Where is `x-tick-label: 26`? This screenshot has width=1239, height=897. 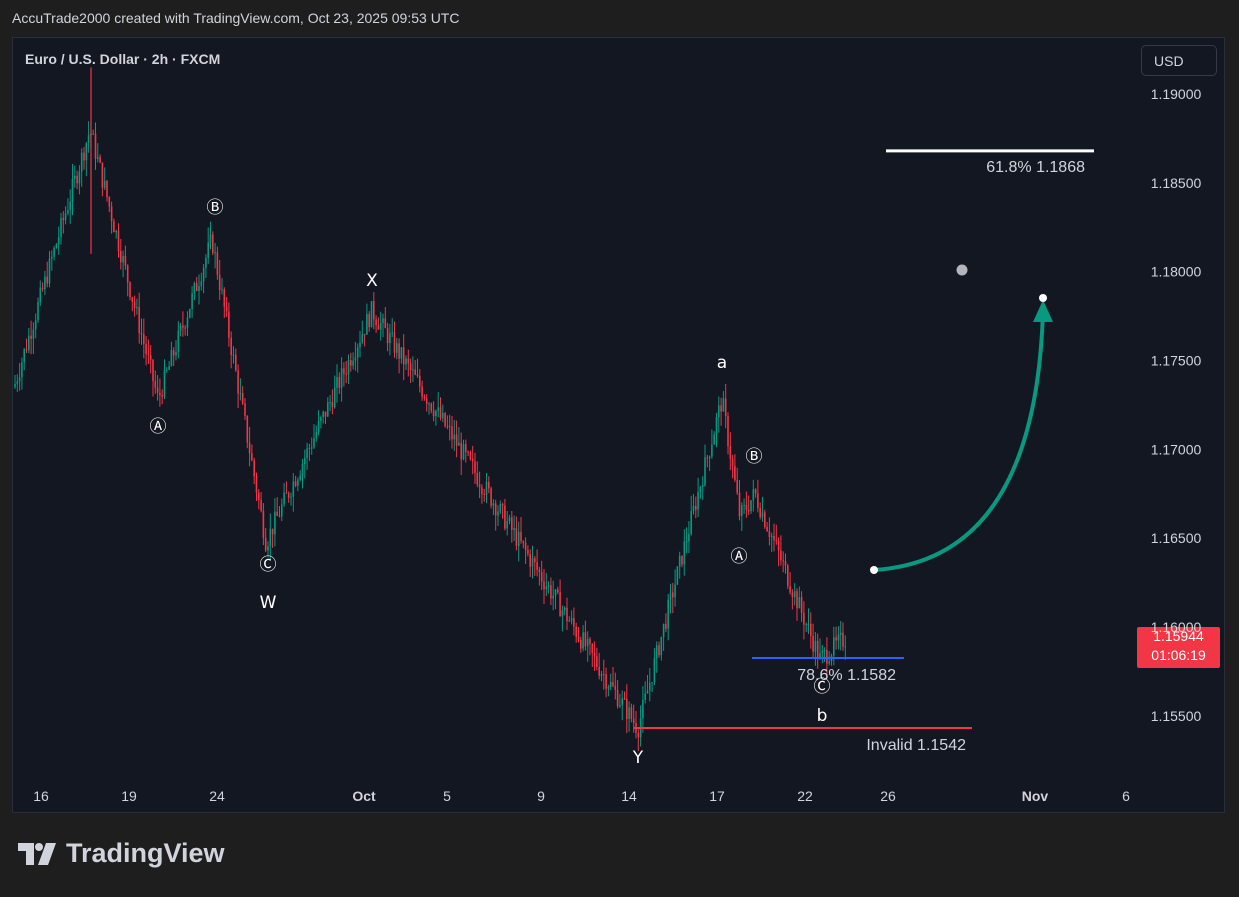 x-tick-label: 26 is located at coordinates (888, 796).